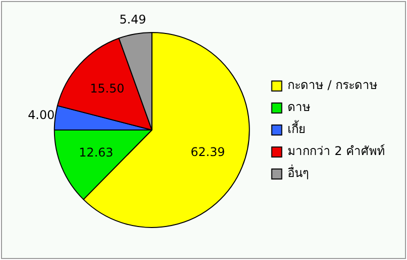 The height and width of the screenshot is (260, 407). What do you see at coordinates (107, 88) in the screenshot?
I see `data-label: 15.50` at bounding box center [107, 88].